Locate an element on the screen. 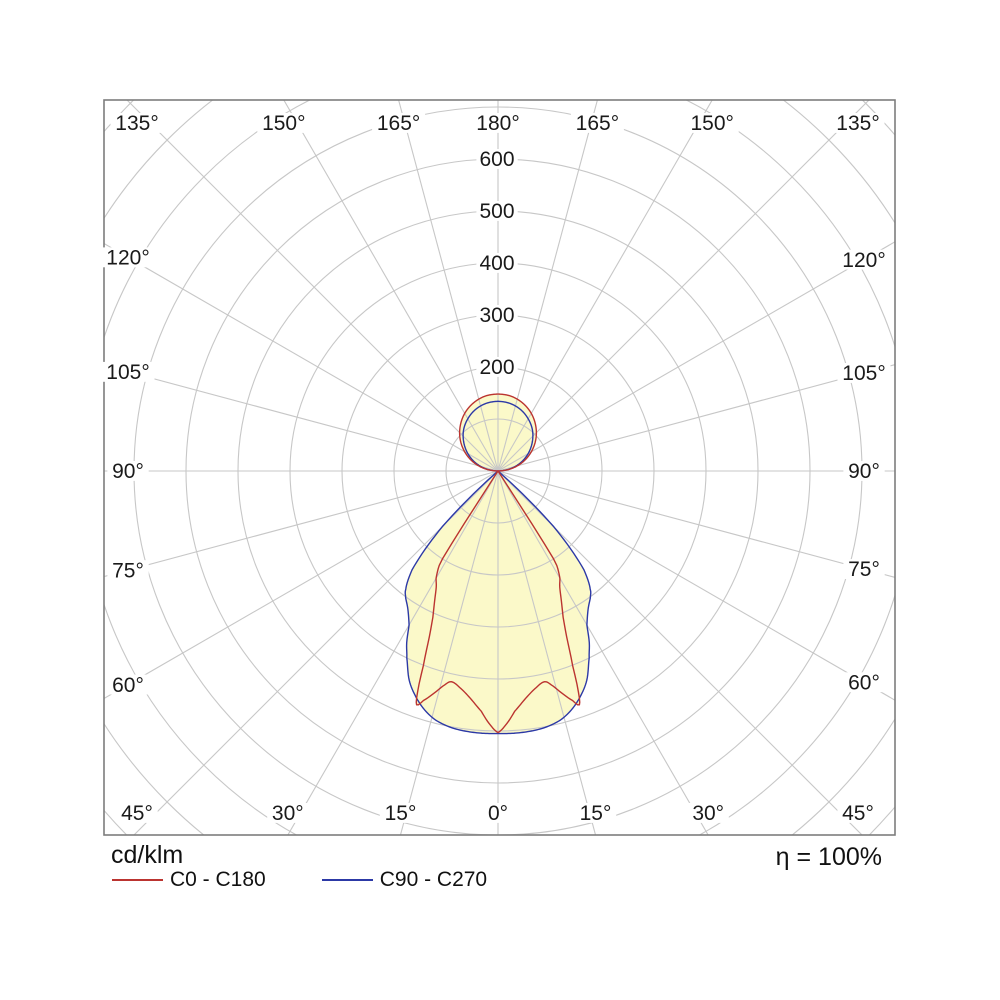  radial-tick-label: 300 is located at coordinates (496, 315).